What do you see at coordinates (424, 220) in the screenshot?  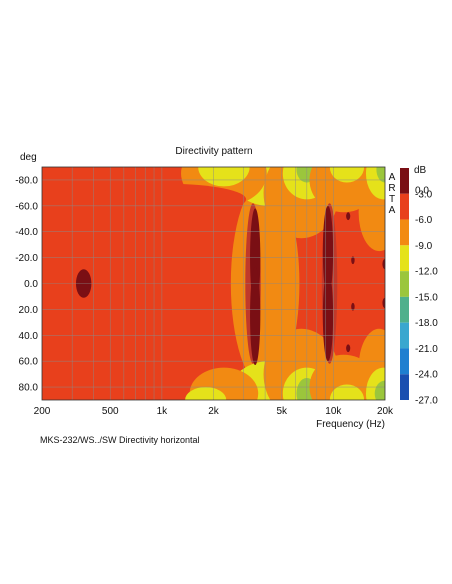 I see `colorbar-label-2: -6.0` at bounding box center [424, 220].